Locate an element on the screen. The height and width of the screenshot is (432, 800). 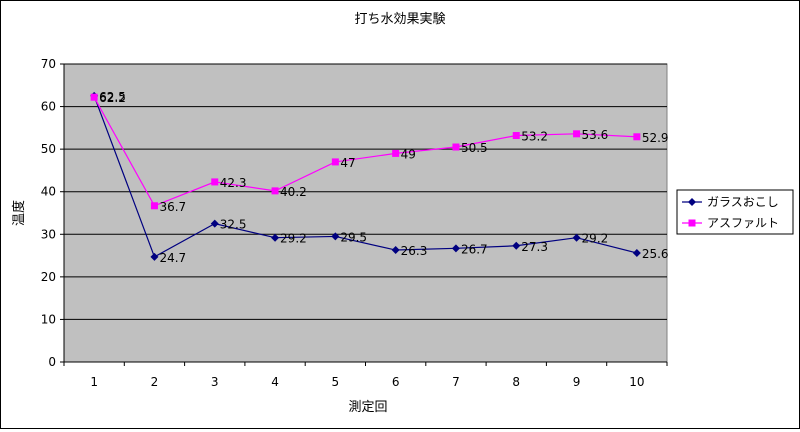
x-tick-label: 1 is located at coordinates (94, 382).